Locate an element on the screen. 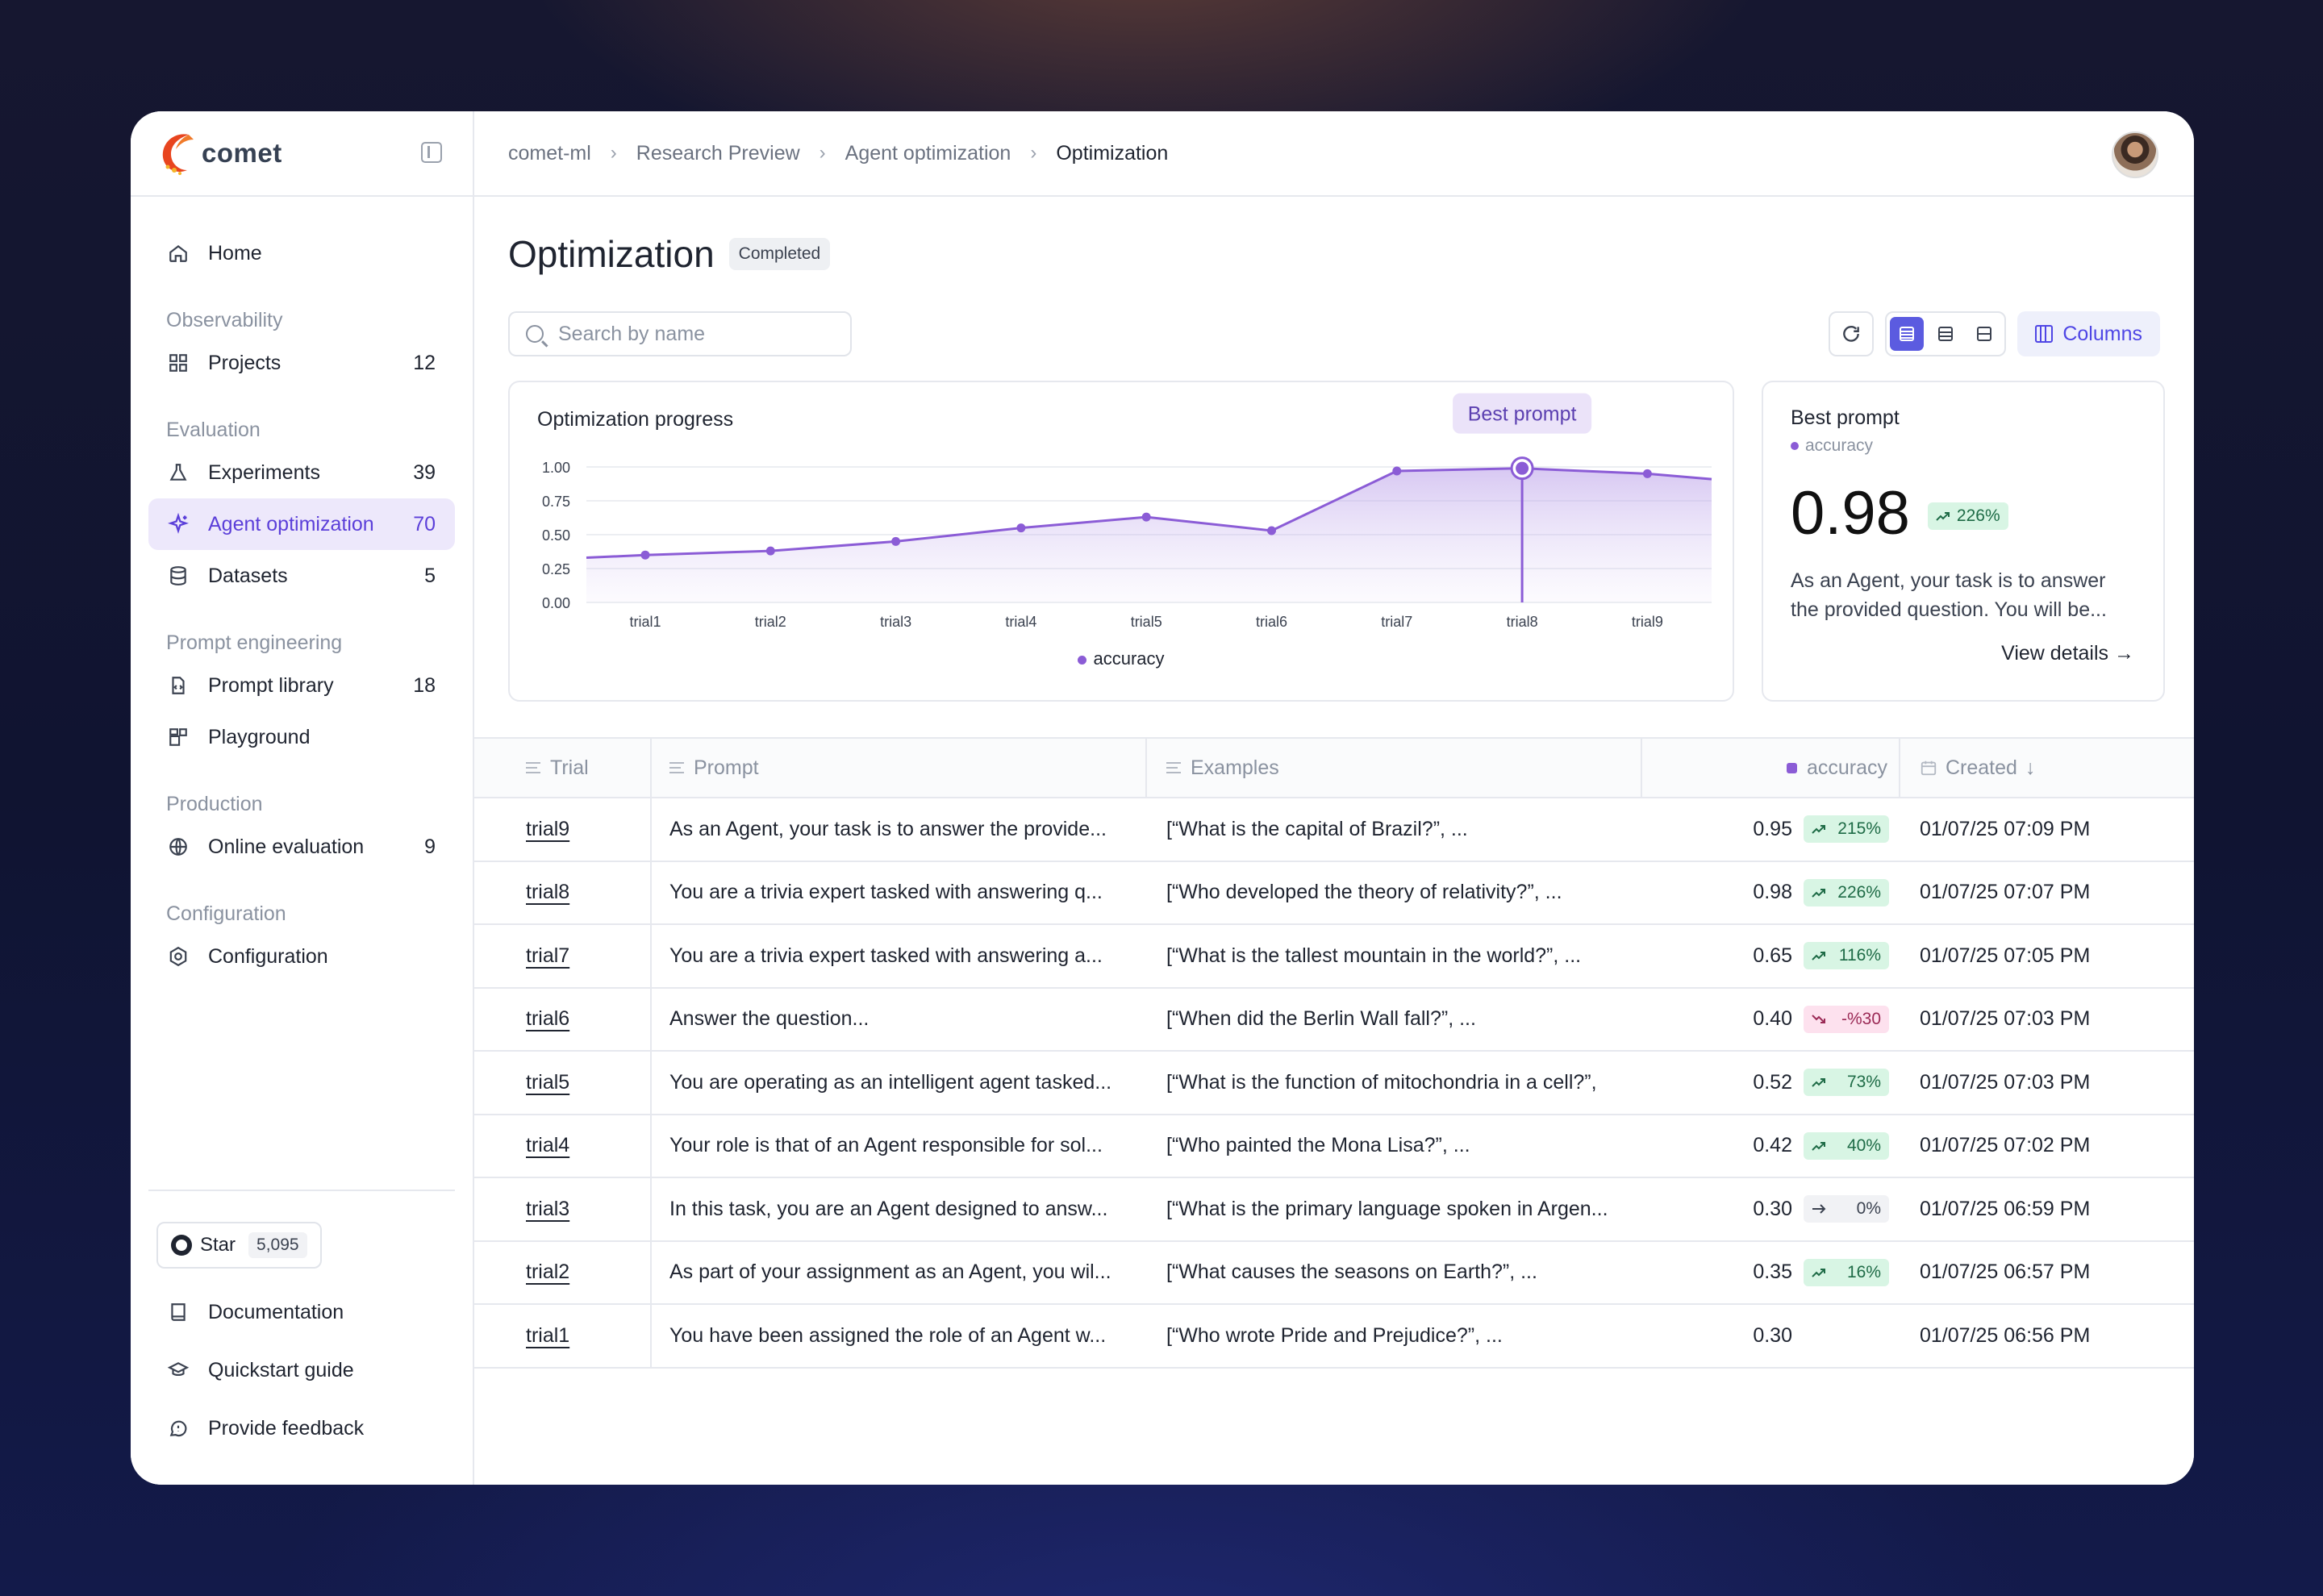 Image resolution: width=2323 pixels, height=1596 pixels. accuracy-value: 0.40 is located at coordinates (1772, 1019).